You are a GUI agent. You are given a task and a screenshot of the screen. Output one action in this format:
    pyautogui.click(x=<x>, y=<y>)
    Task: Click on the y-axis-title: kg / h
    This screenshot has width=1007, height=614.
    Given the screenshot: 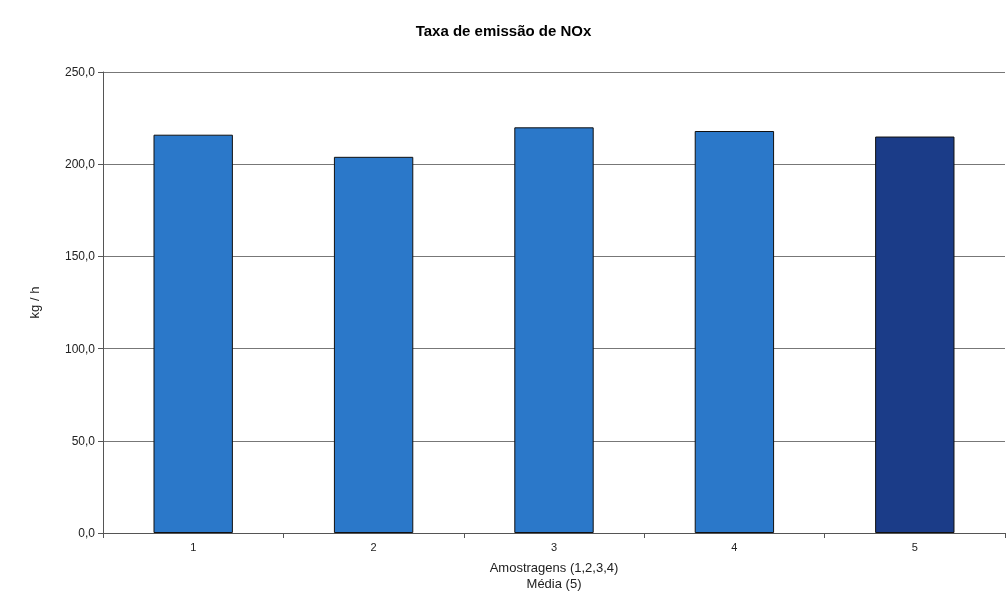 What is the action you would take?
    pyautogui.click(x=34, y=302)
    